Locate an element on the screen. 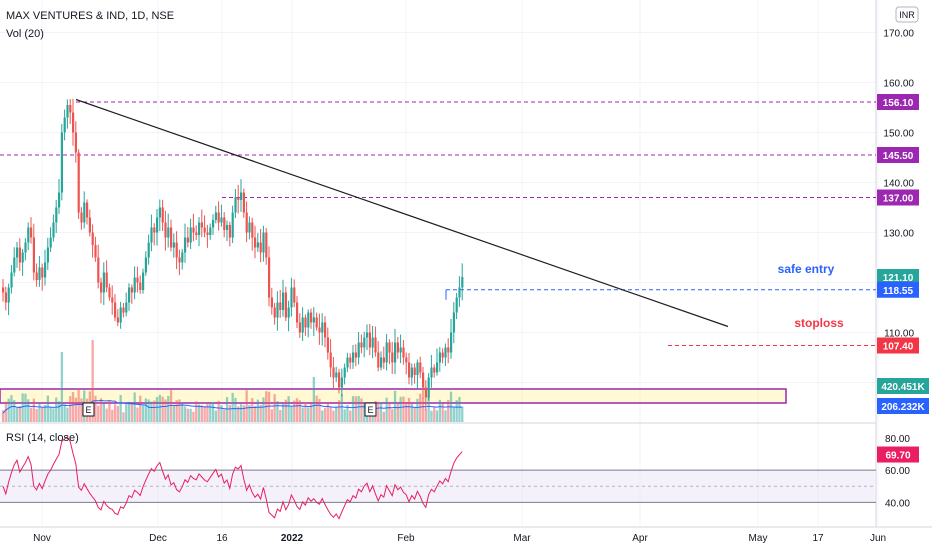 The height and width of the screenshot is (550, 932). earnings-box is located at coordinates (88, 409).